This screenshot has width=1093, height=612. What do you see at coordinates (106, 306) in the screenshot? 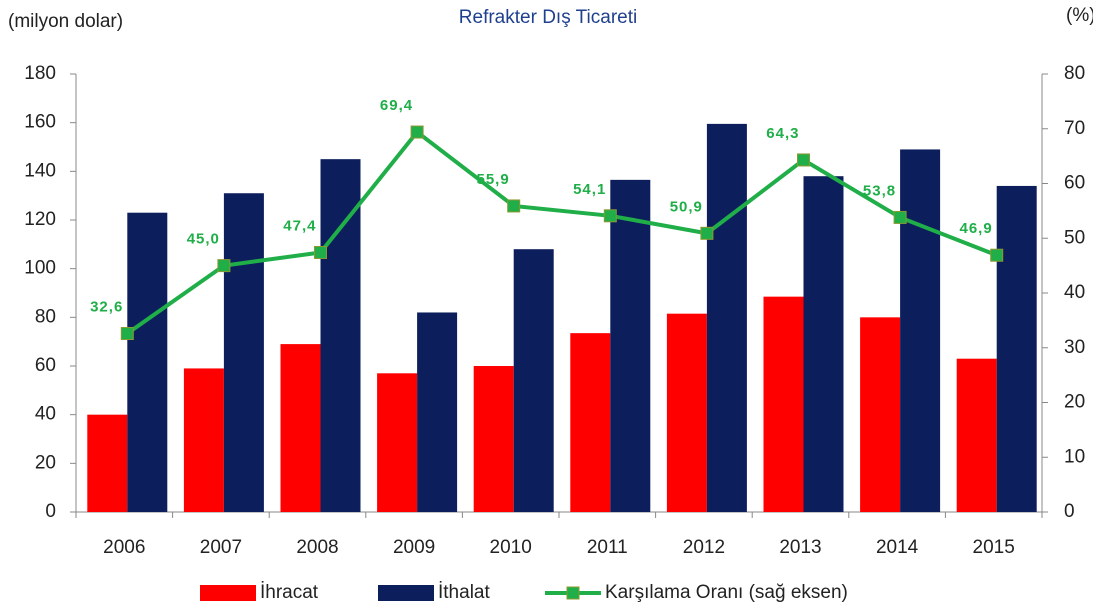
I see `data-label: 32,6` at bounding box center [106, 306].